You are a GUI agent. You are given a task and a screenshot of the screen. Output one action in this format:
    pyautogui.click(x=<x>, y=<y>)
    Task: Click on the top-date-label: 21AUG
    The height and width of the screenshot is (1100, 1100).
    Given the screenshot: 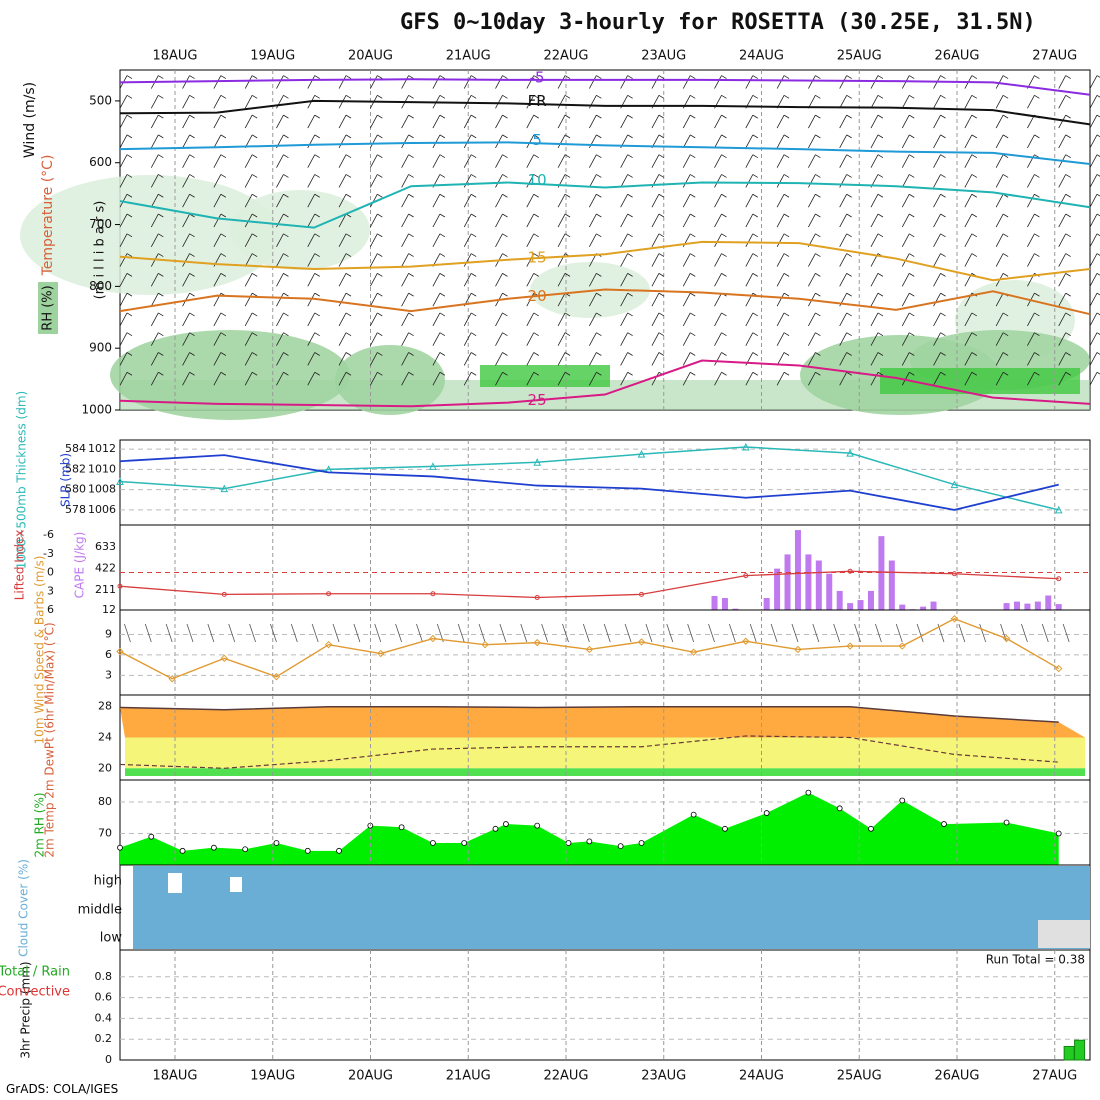 What is the action you would take?
    pyautogui.click(x=468, y=56)
    